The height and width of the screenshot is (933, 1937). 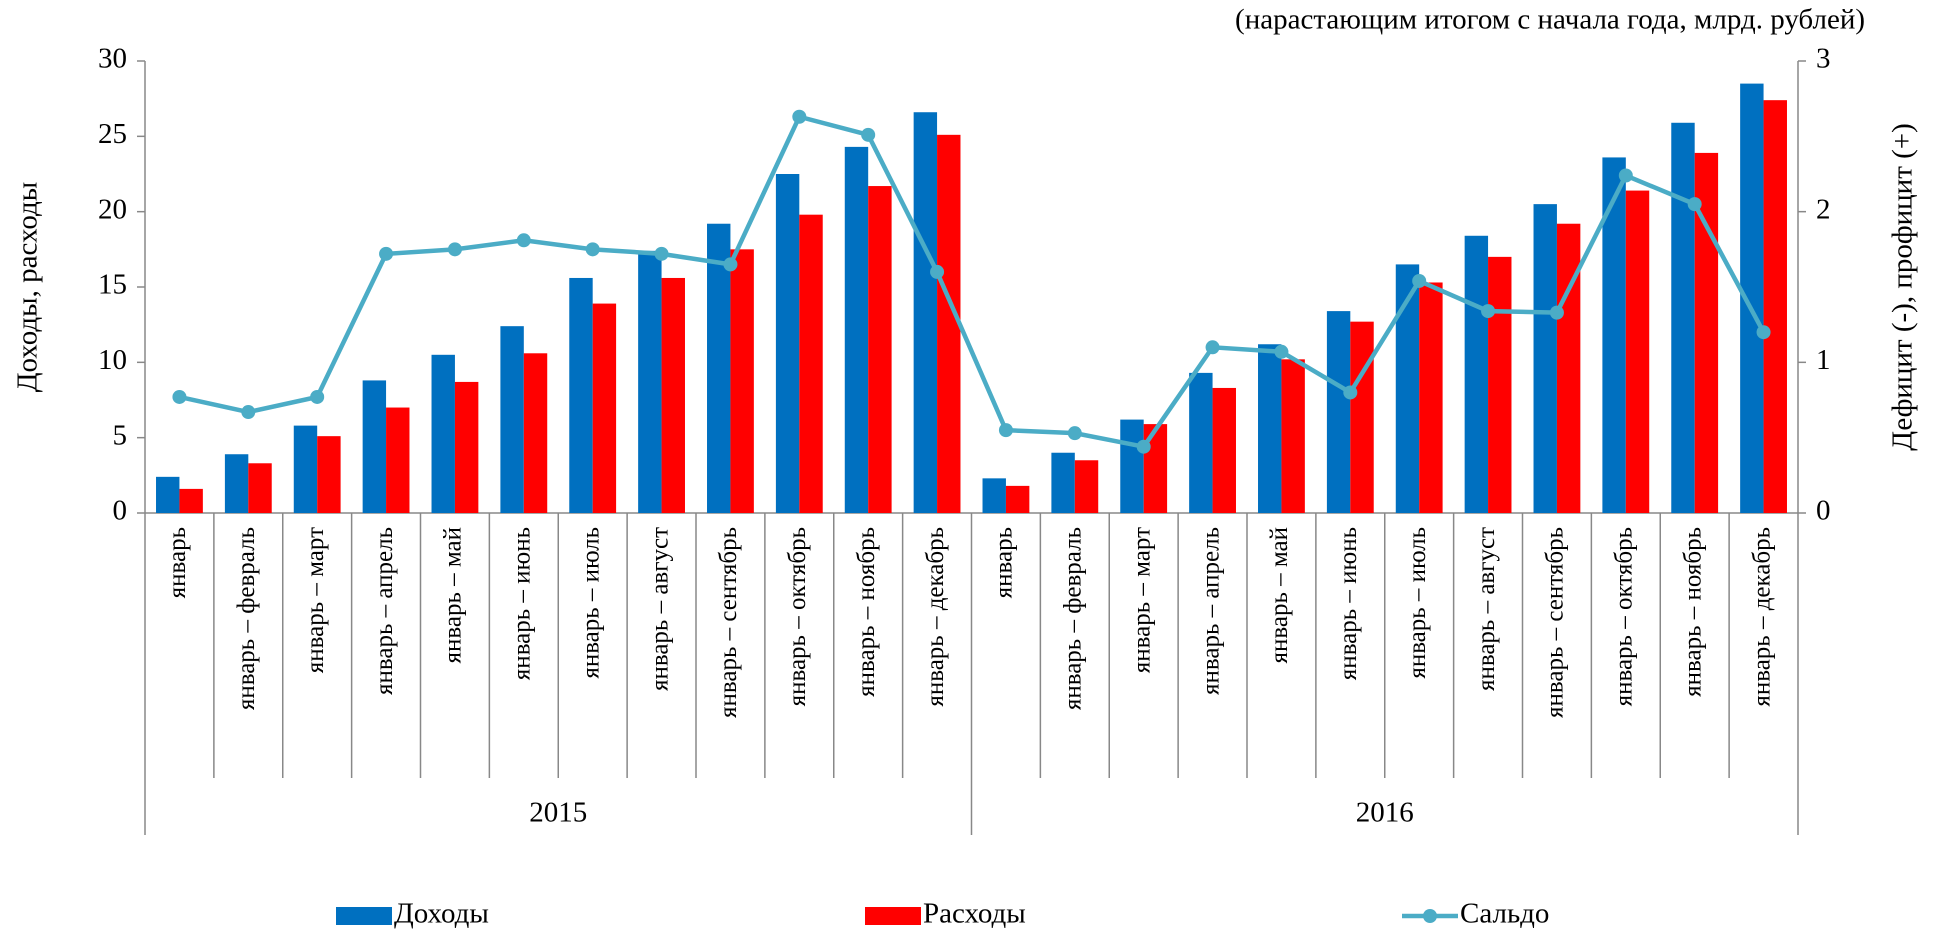 What do you see at coordinates (1823, 360) in the screenshot?
I see `y2-tick-label: 1` at bounding box center [1823, 360].